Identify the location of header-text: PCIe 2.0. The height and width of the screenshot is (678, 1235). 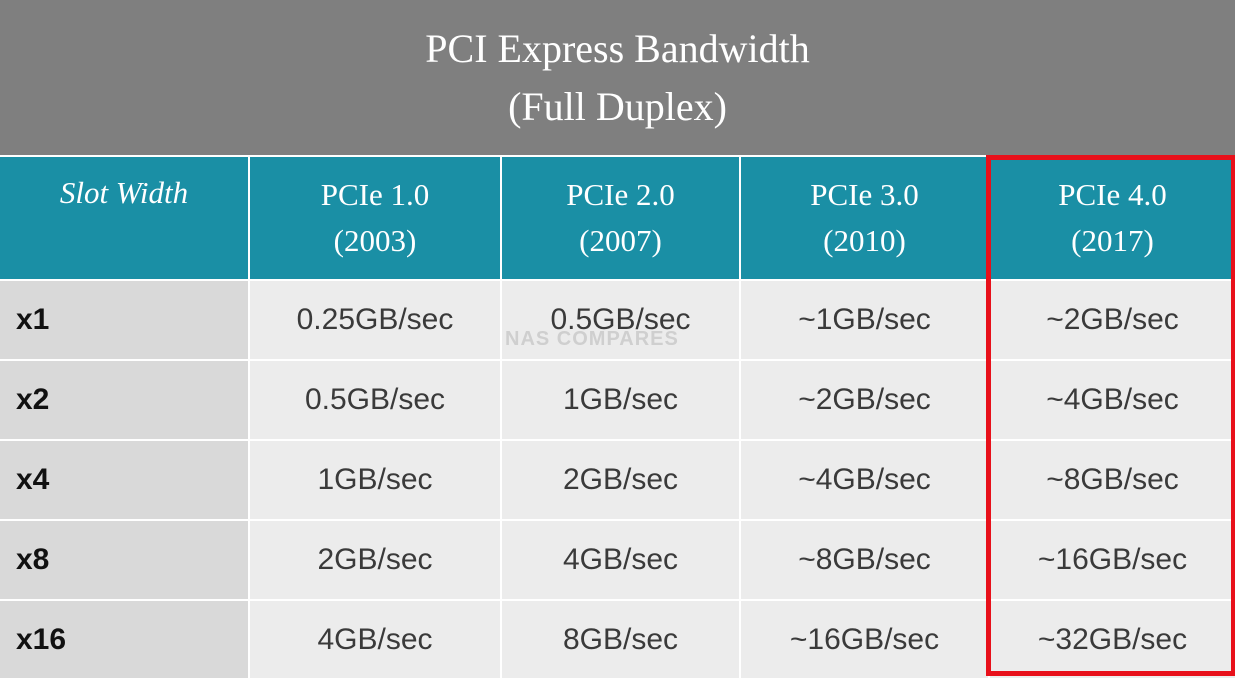
(620, 194).